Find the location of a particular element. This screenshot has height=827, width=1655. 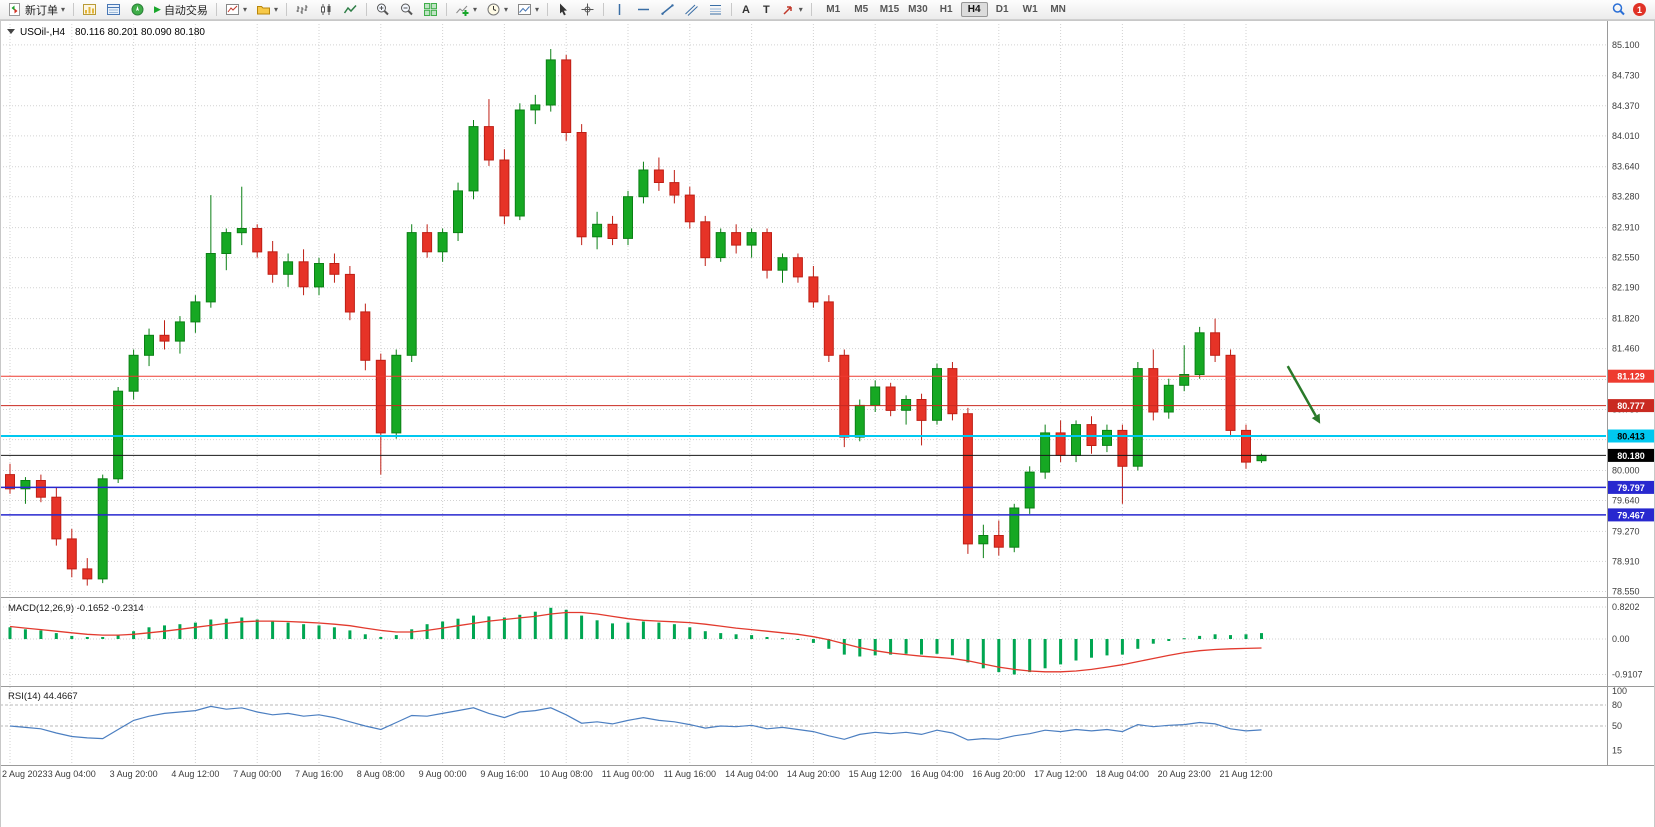

time-axis-label: 7 Aug 16:00 is located at coordinates (319, 774).